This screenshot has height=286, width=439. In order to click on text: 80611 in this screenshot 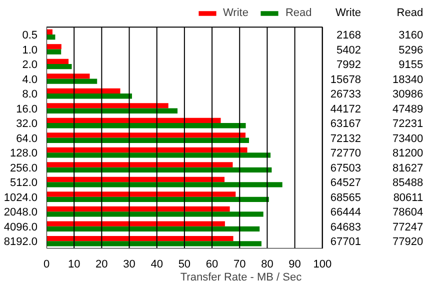, I will do `click(408, 198)`.